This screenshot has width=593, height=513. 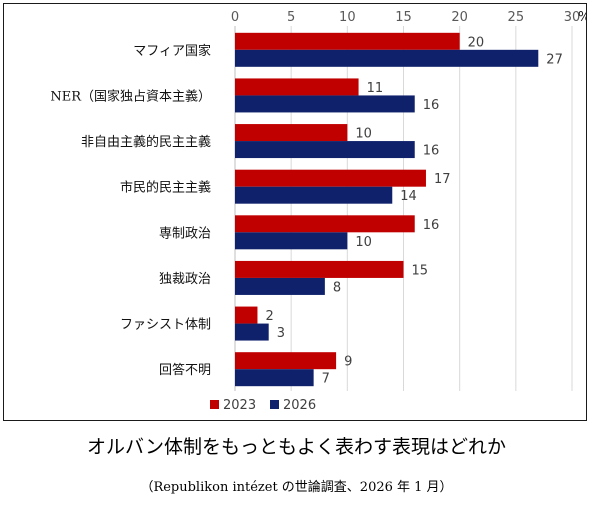 I want to click on data-label-2026-3: 14, so click(x=408, y=196).